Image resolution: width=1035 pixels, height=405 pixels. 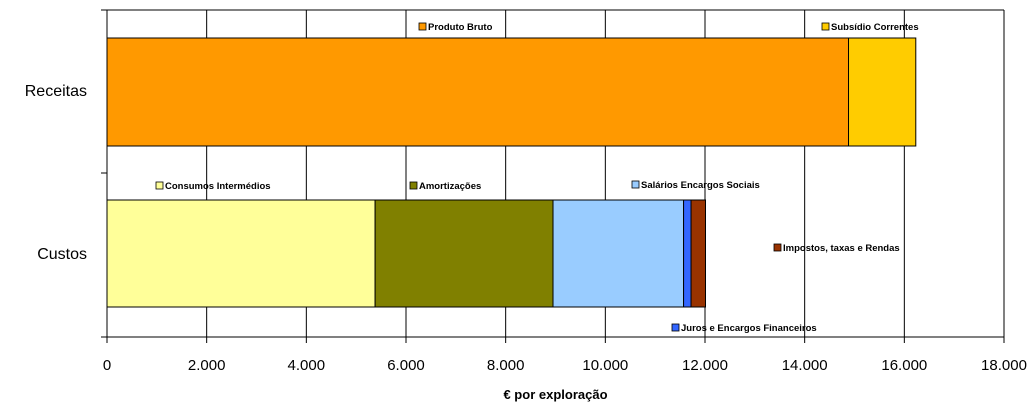 What do you see at coordinates (605, 365) in the screenshot?
I see `x-tick-label: 10.000` at bounding box center [605, 365].